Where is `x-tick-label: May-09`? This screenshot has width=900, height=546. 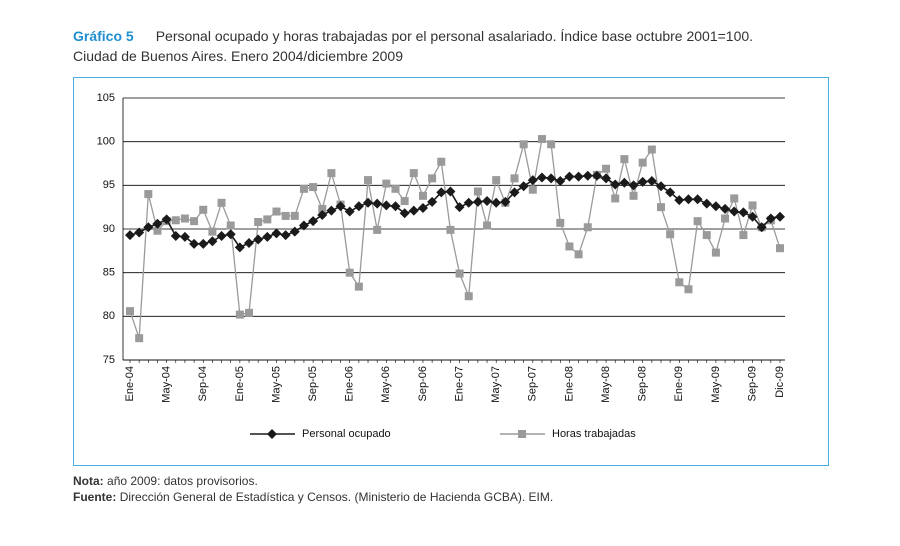
x-tick-label: May-09 is located at coordinates (716, 384).